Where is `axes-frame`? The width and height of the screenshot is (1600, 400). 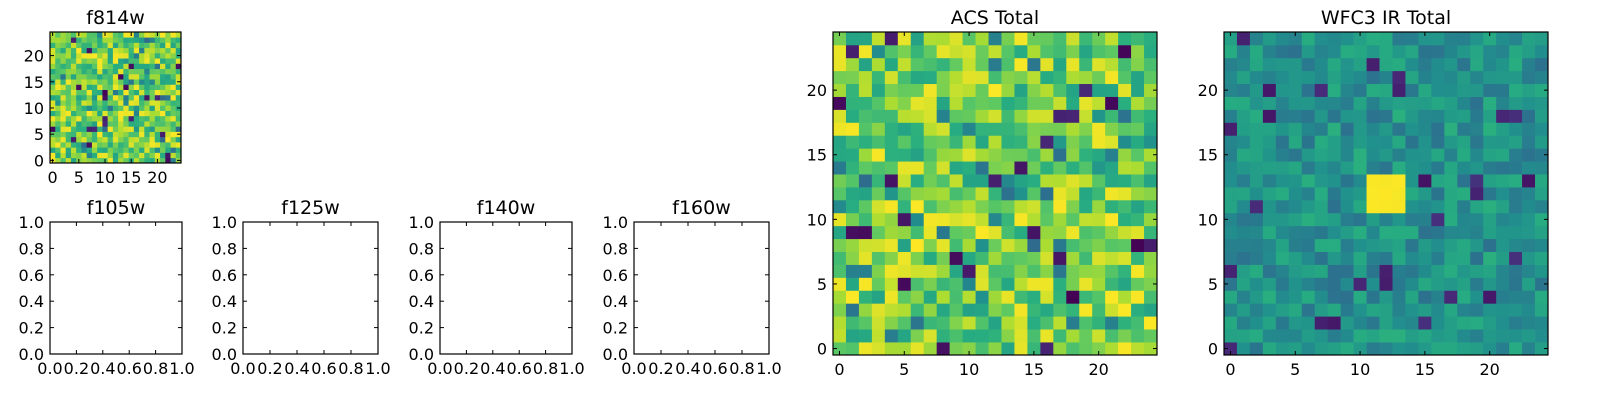 axes-frame is located at coordinates (506, 288).